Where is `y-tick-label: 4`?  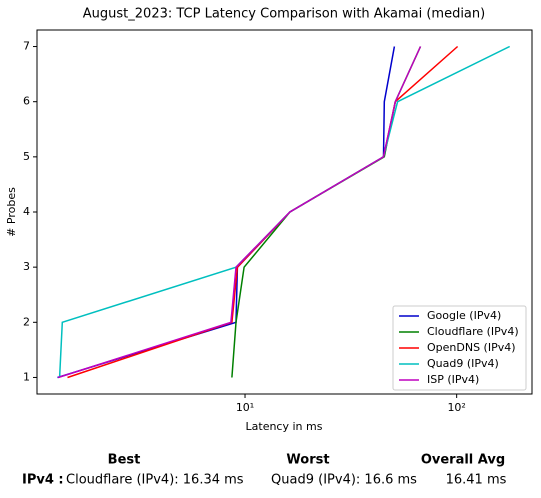
y-tick-label: 4 is located at coordinates (26, 211).